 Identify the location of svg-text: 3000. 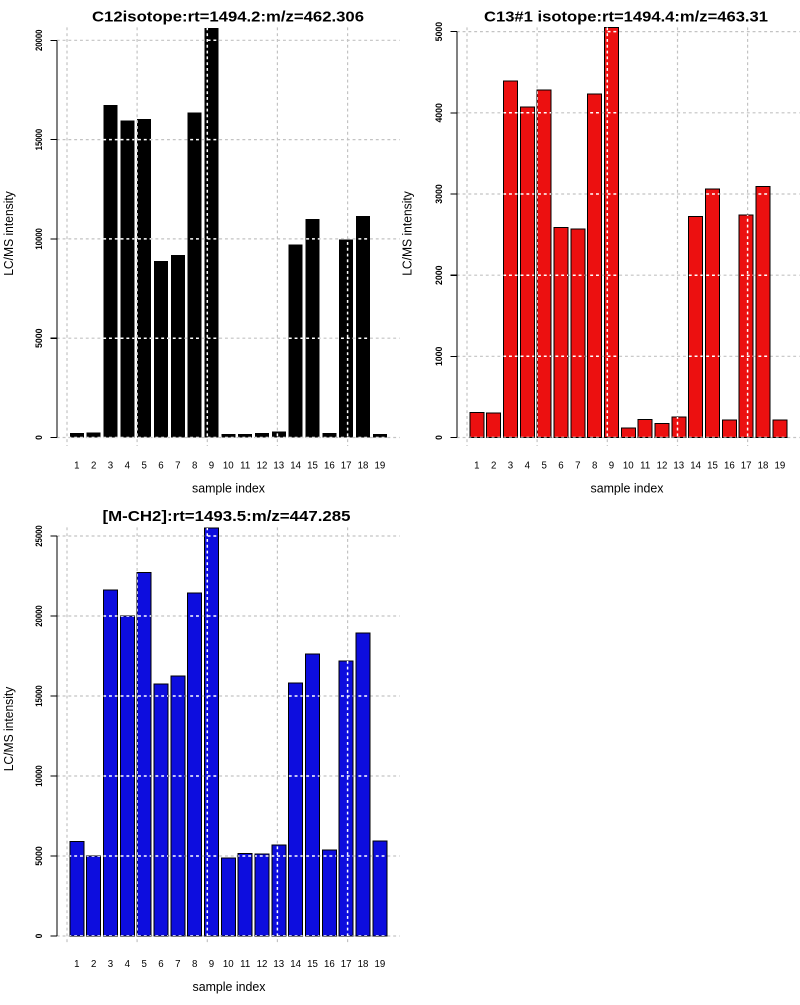
(439, 194).